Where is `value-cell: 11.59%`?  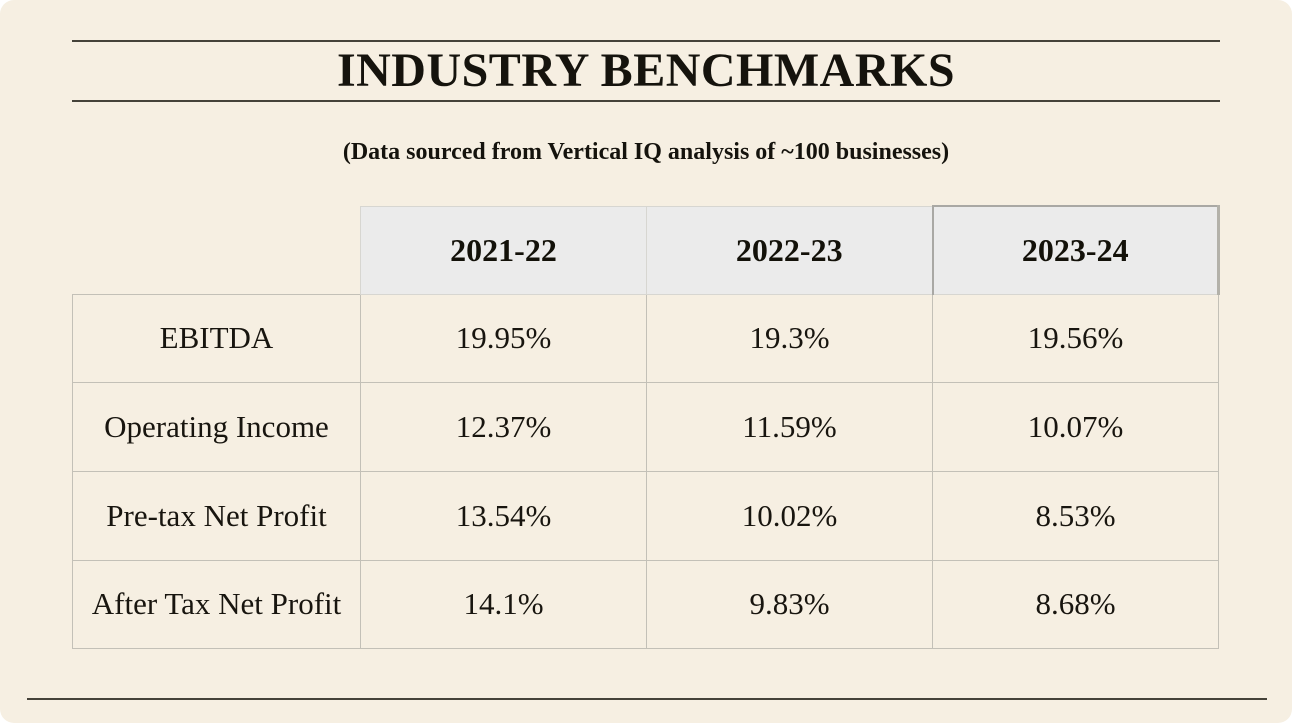 value-cell: 11.59% is located at coordinates (789, 427).